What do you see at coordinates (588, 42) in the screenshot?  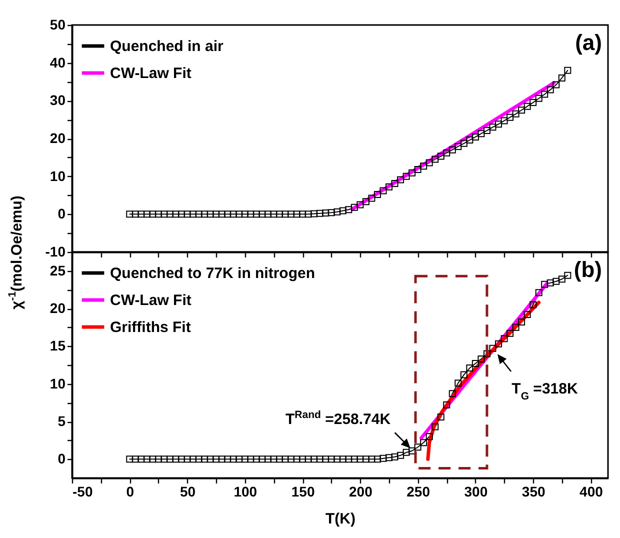 I see `annotation: (a)` at bounding box center [588, 42].